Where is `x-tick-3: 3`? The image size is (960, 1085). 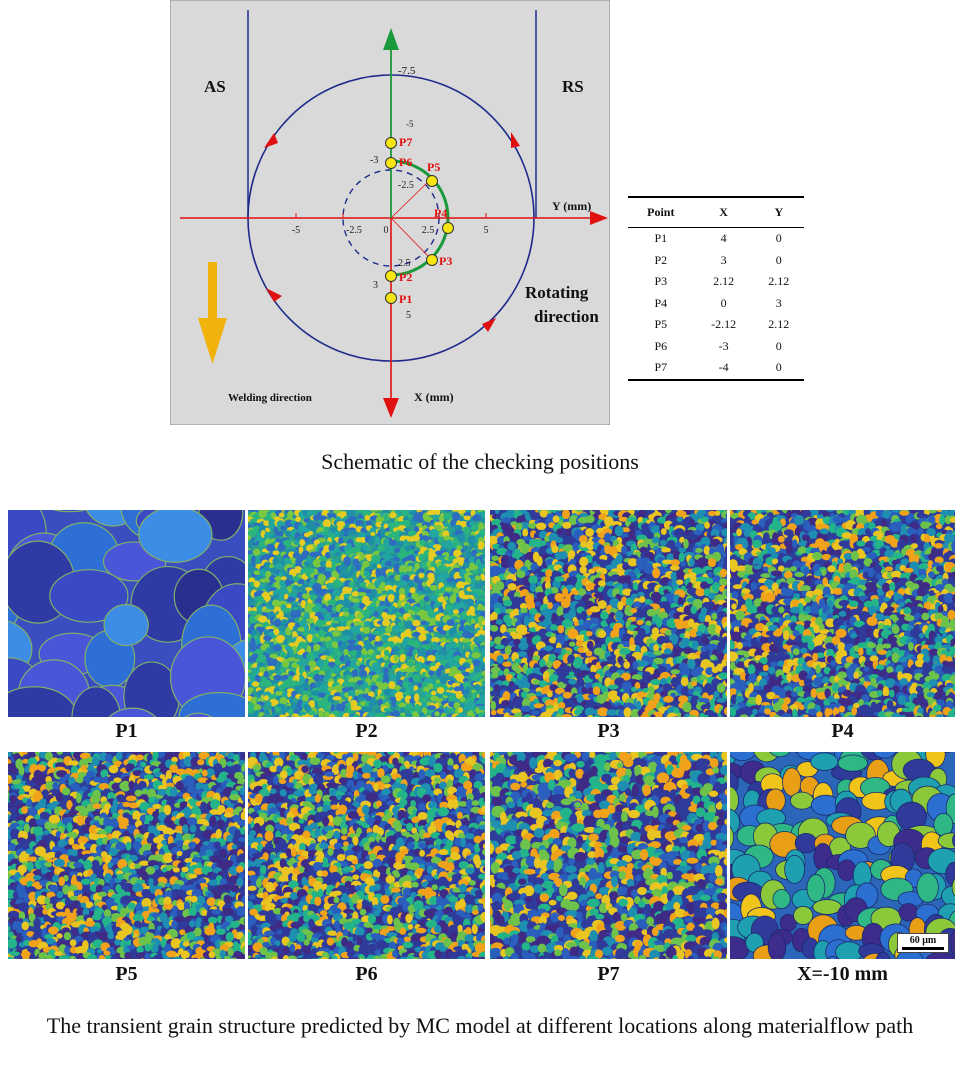 x-tick-3: 3 is located at coordinates (375, 285).